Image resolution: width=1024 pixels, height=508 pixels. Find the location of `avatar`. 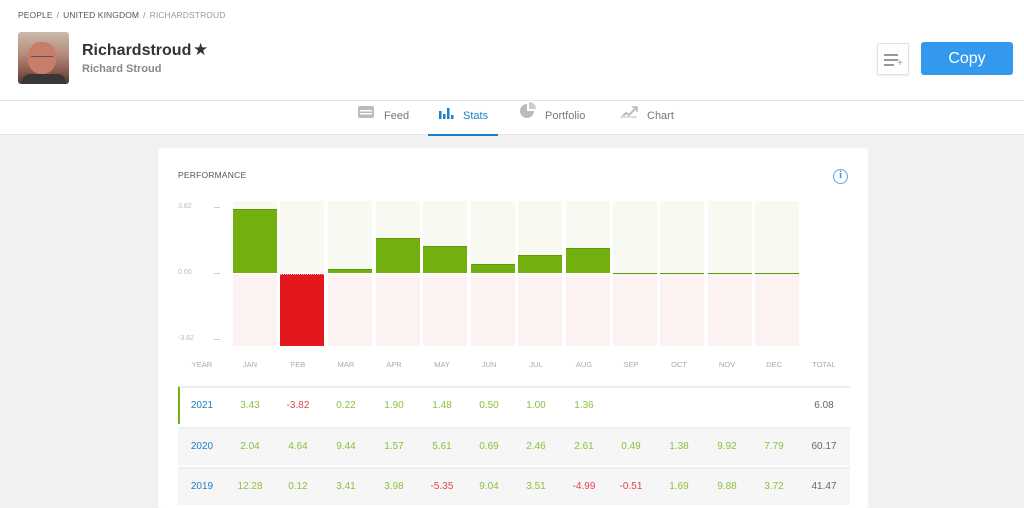

avatar is located at coordinates (43, 58).